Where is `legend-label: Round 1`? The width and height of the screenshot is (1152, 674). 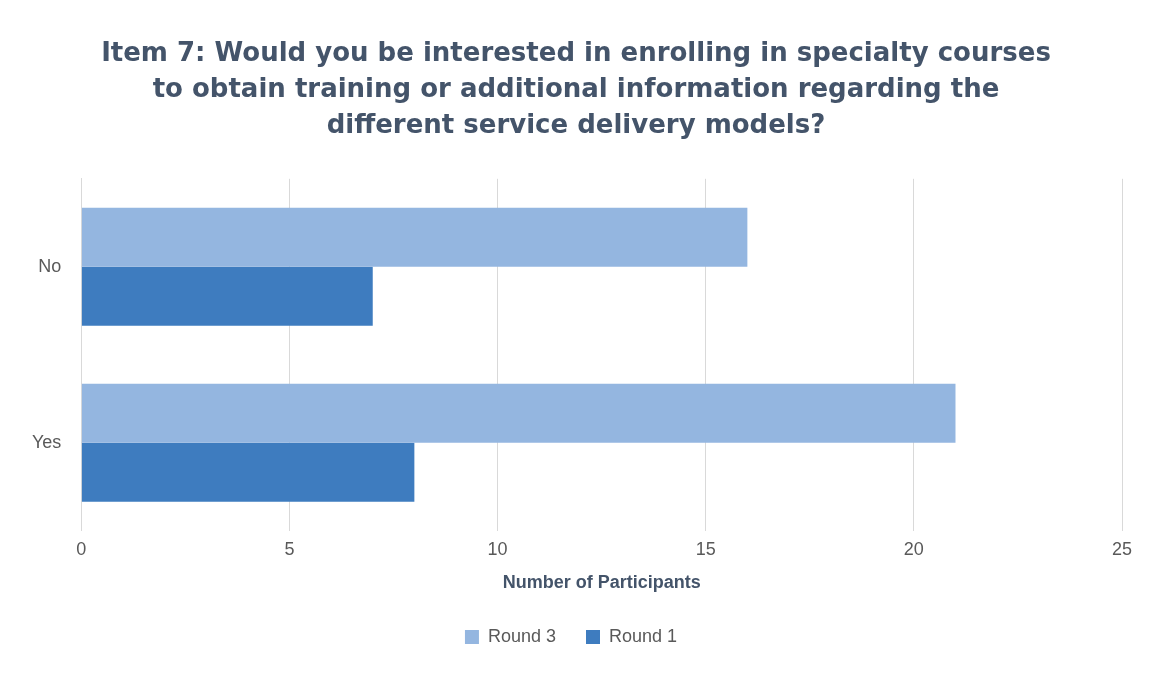
legend-label: Round 1 is located at coordinates (643, 635).